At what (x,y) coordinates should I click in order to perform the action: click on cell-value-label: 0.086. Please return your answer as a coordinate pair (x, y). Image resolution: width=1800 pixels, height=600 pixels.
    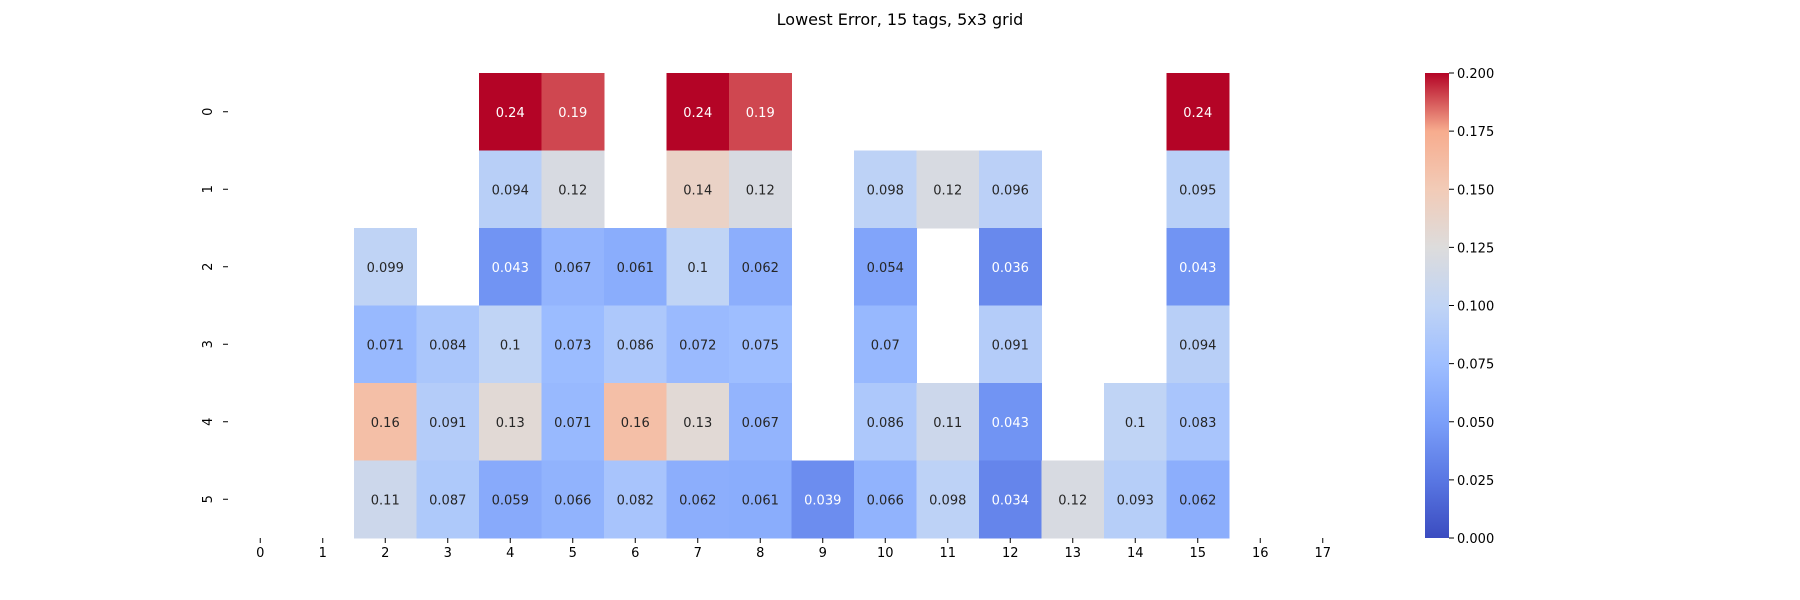
    Looking at the image, I should click on (635, 345).